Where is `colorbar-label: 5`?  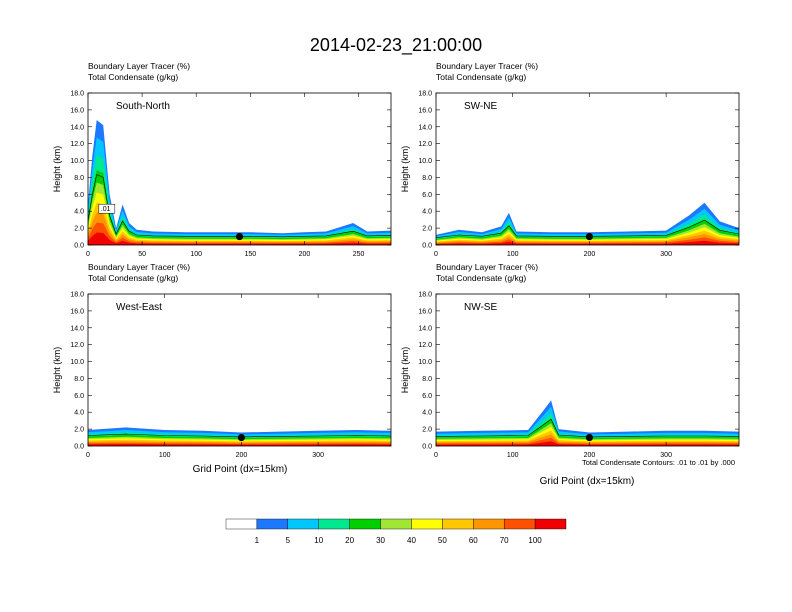 colorbar-label: 5 is located at coordinates (288, 540).